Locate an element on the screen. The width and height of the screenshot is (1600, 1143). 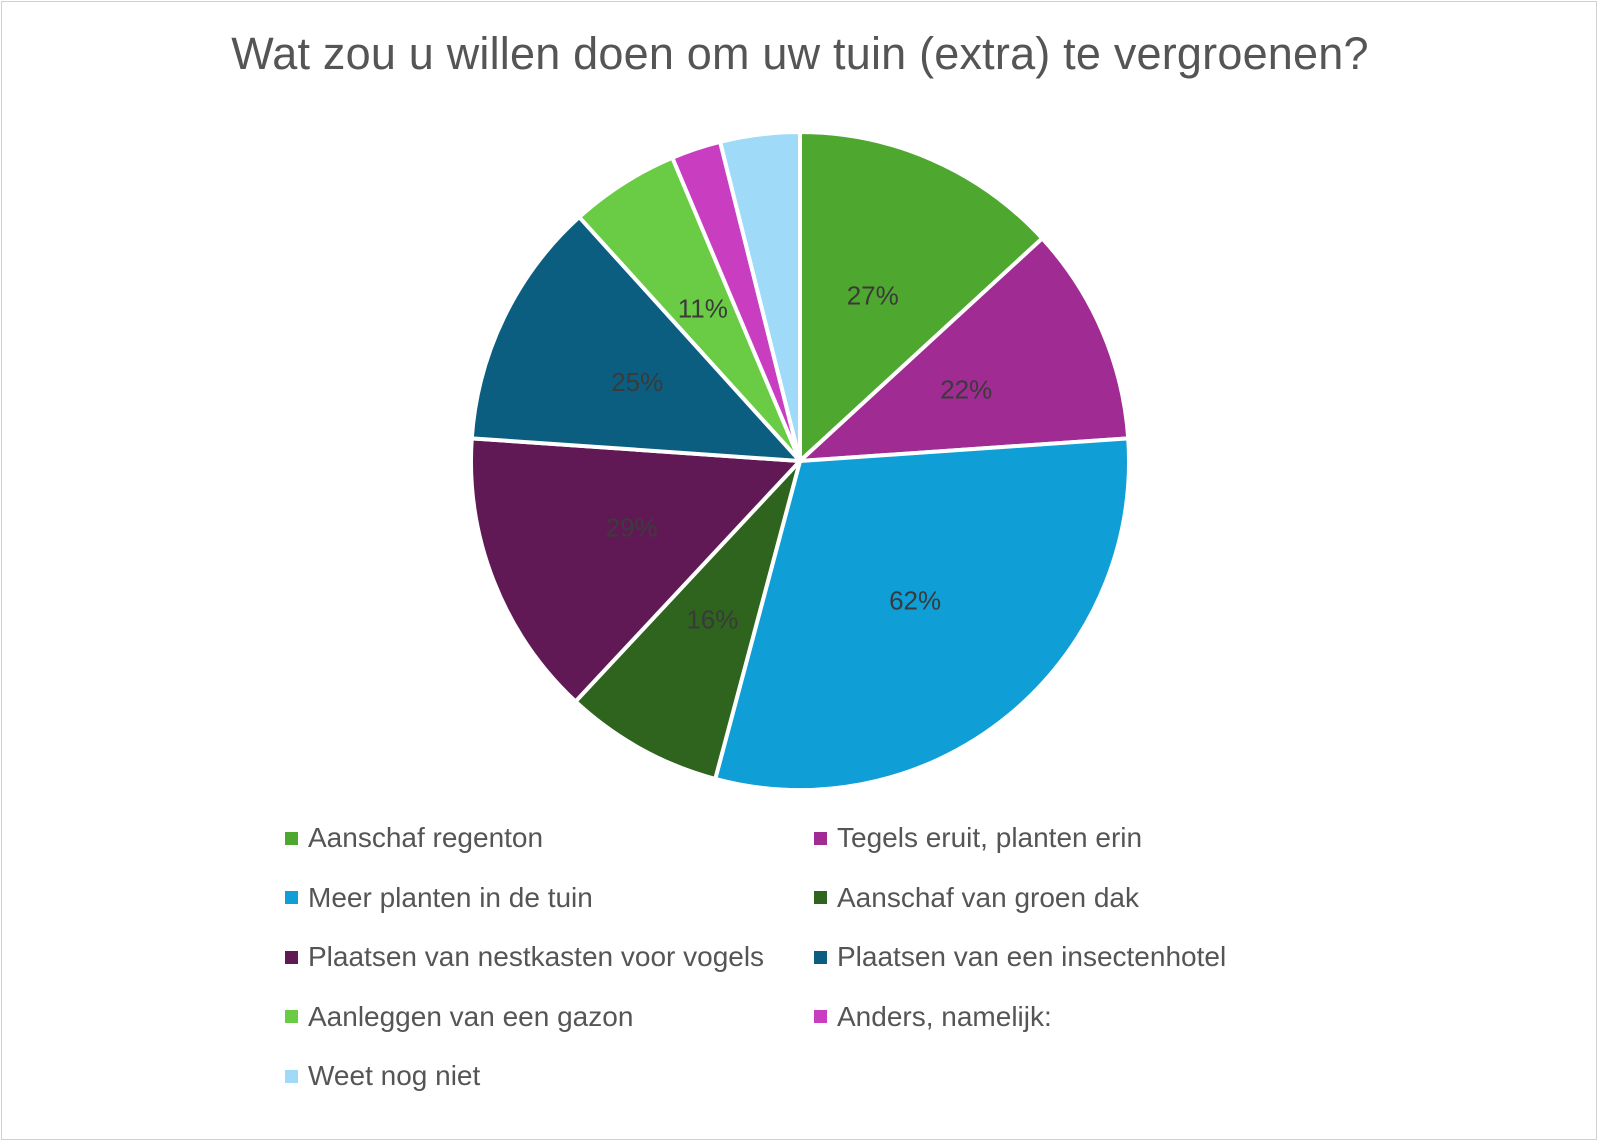
pie-slice-plaatsen-van-nestkasten-voor-vogels is located at coordinates (635, 570).